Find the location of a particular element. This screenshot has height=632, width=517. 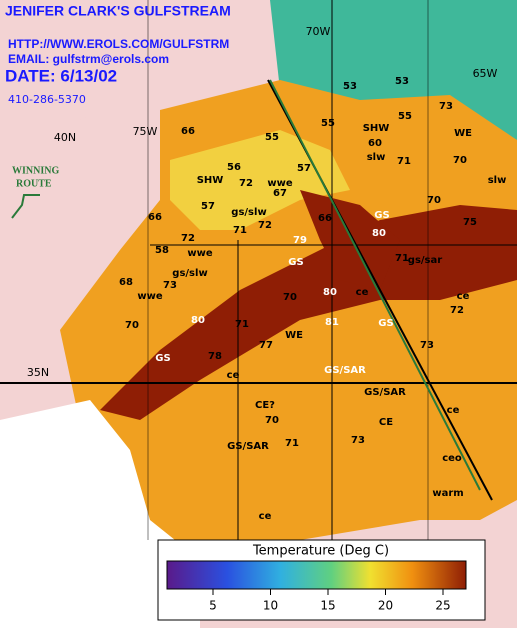

colorbar-tick-label: 25 is located at coordinates (442, 606).